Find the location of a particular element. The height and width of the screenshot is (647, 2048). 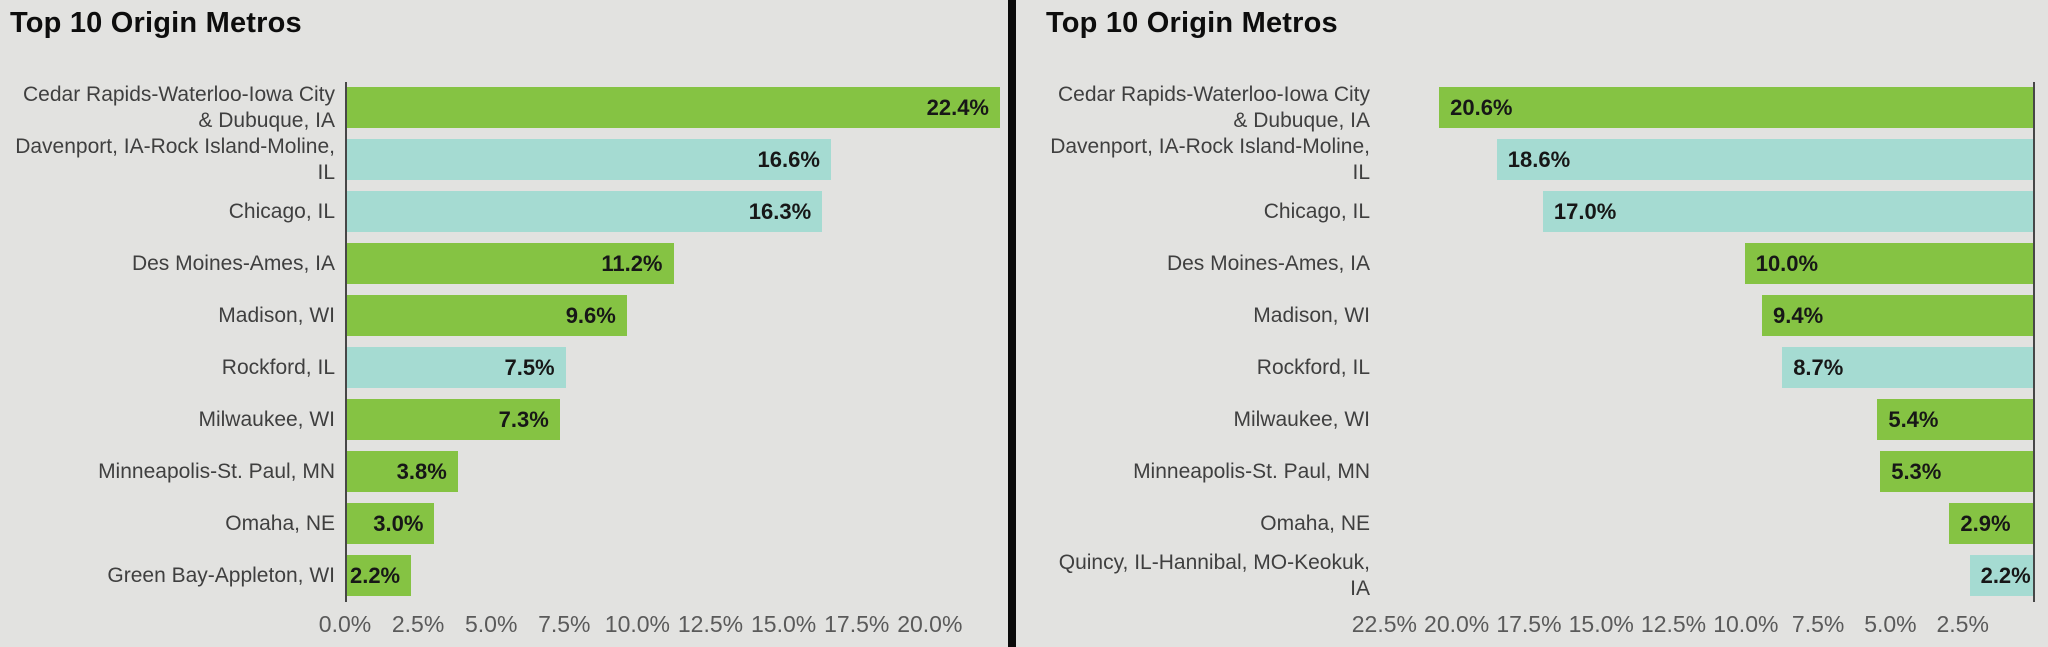

value-label: 3.8% is located at coordinates (421, 471).